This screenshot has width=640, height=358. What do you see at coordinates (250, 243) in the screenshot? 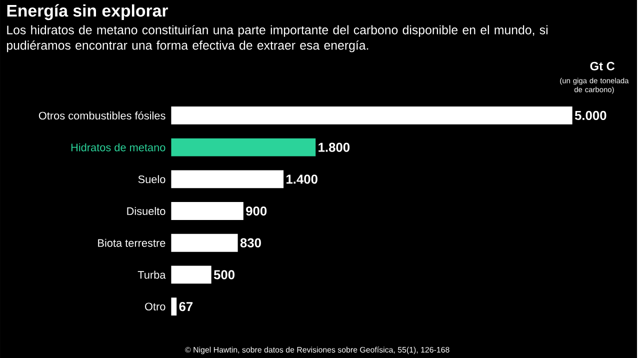
I see `data-label: 830` at bounding box center [250, 243].